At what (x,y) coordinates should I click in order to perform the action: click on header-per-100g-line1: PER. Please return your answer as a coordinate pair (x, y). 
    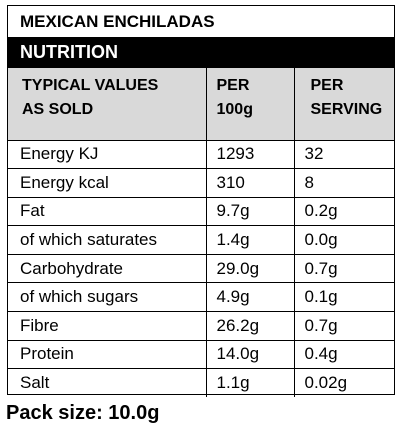
    Looking at the image, I should click on (233, 85).